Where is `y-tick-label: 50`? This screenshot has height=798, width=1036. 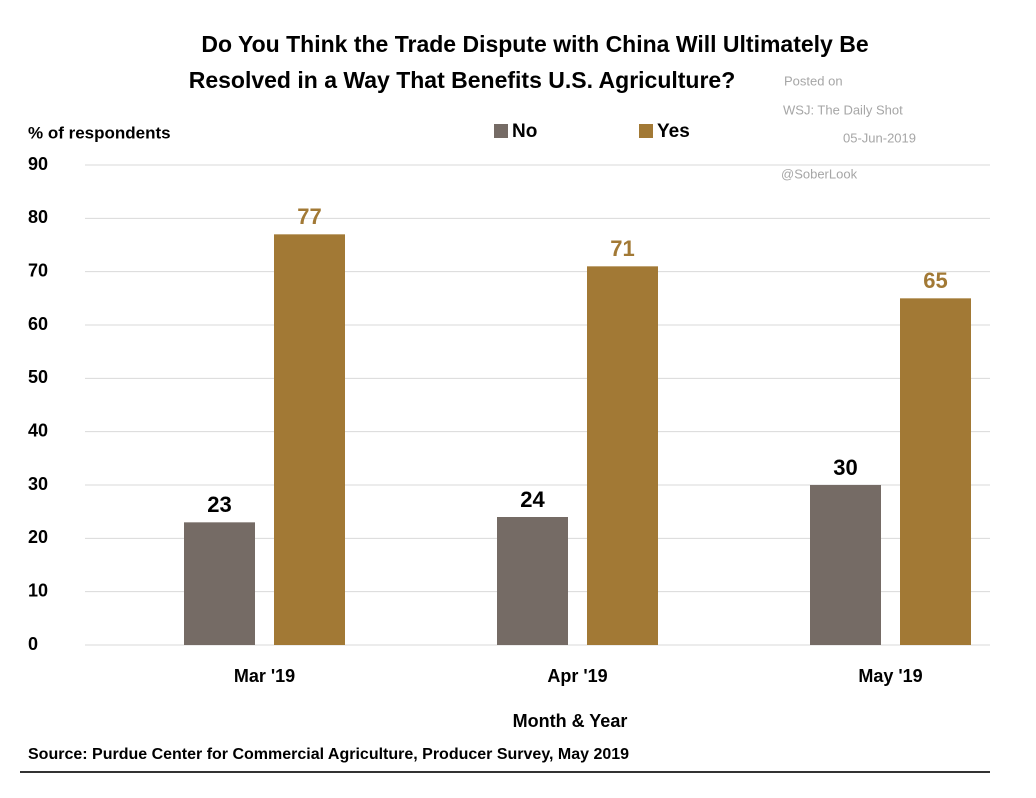 y-tick-label: 50 is located at coordinates (38, 377).